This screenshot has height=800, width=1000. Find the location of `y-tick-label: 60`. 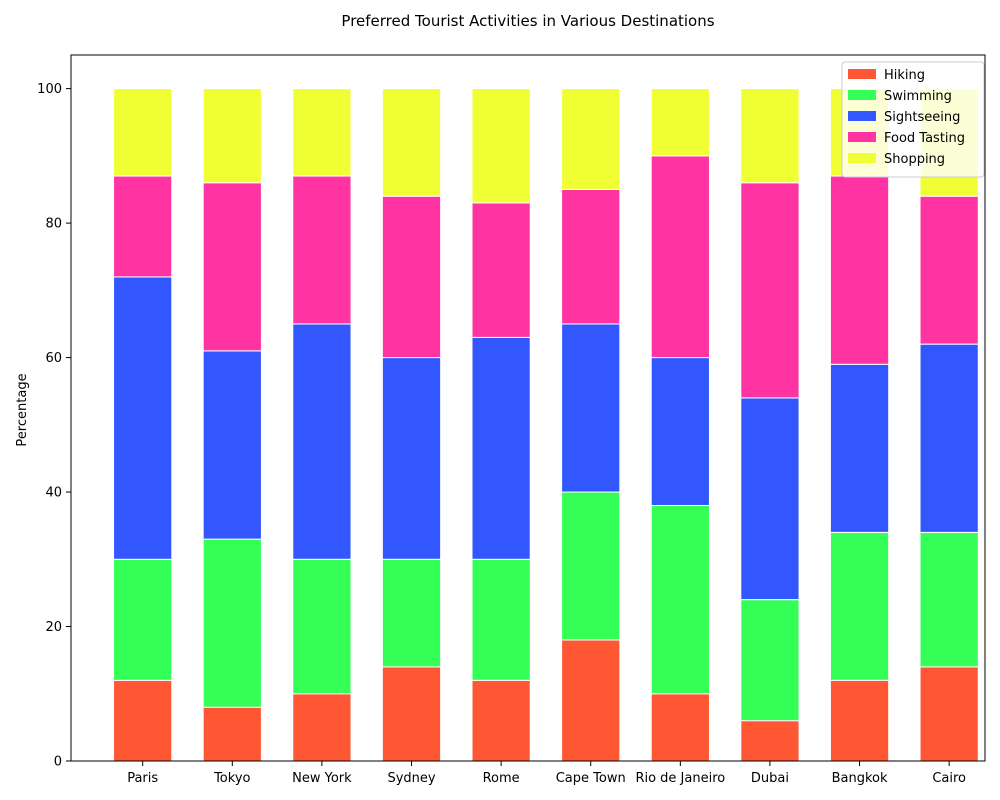

y-tick-label: 60 is located at coordinates (53, 358).